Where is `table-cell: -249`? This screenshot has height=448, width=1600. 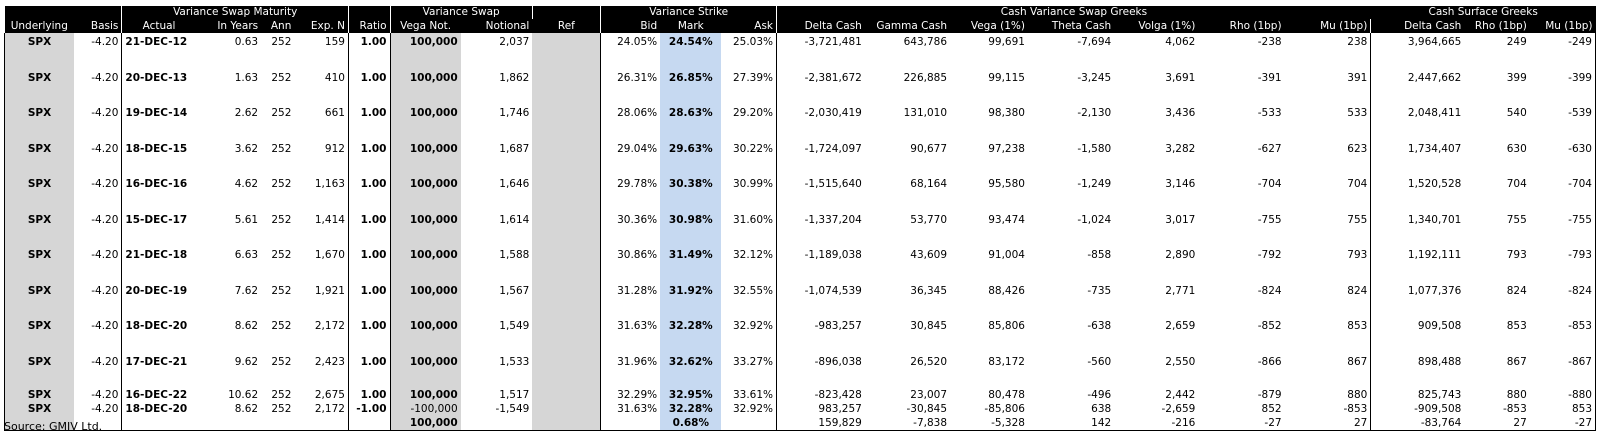 table-cell: -249 is located at coordinates (1562, 51).